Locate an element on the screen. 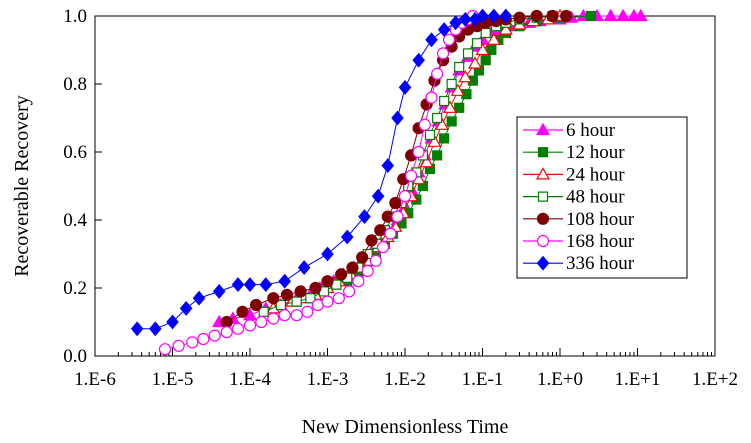  legend-item: 12 hour is located at coordinates (574, 152).